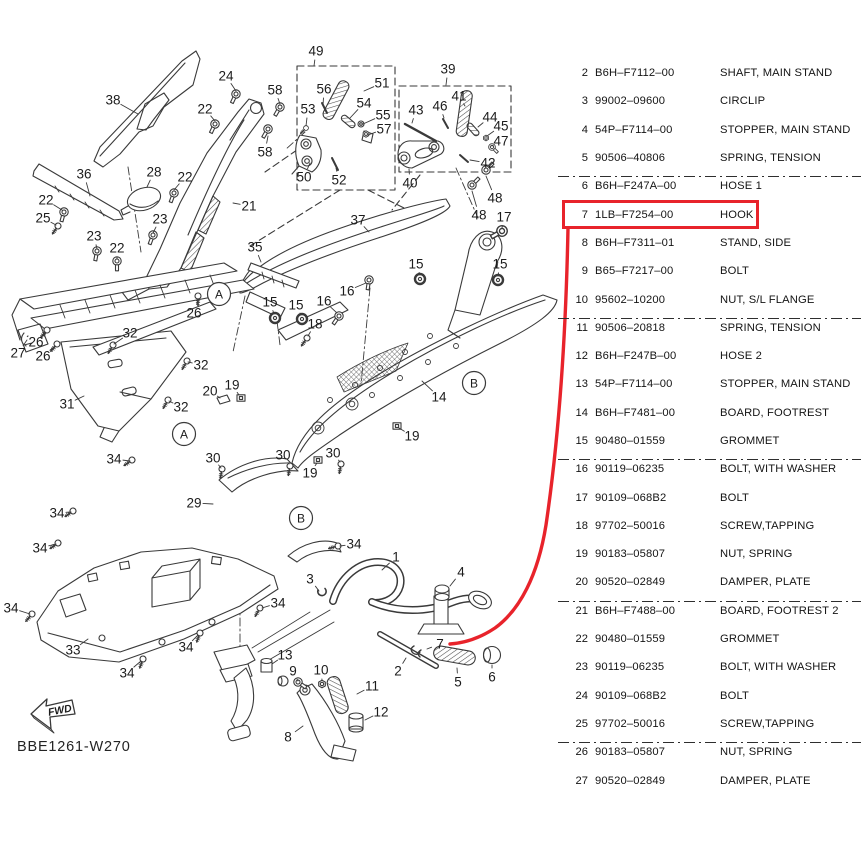 The height and width of the screenshot is (861, 861). Describe the element at coordinates (500, 141) in the screenshot. I see `callout-label: 47` at that location.